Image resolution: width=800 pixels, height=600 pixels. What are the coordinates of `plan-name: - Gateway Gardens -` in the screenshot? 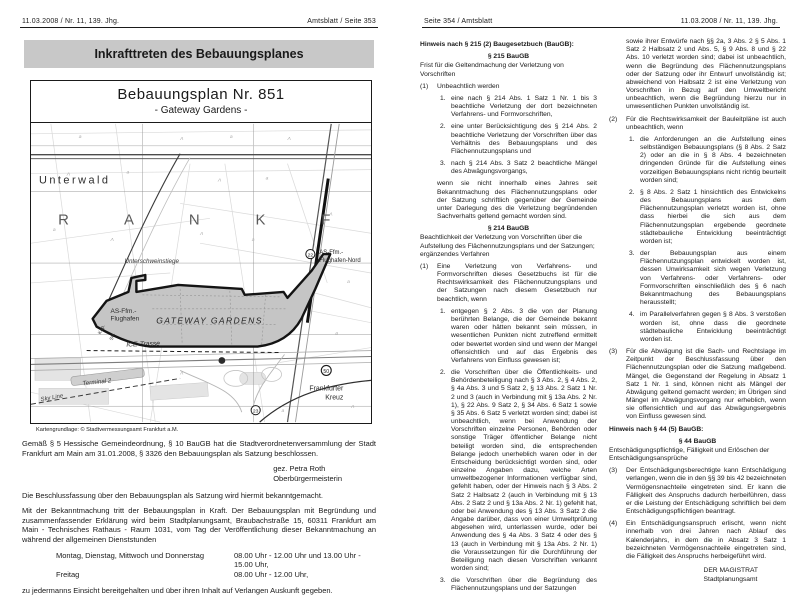 It's located at (201, 110).